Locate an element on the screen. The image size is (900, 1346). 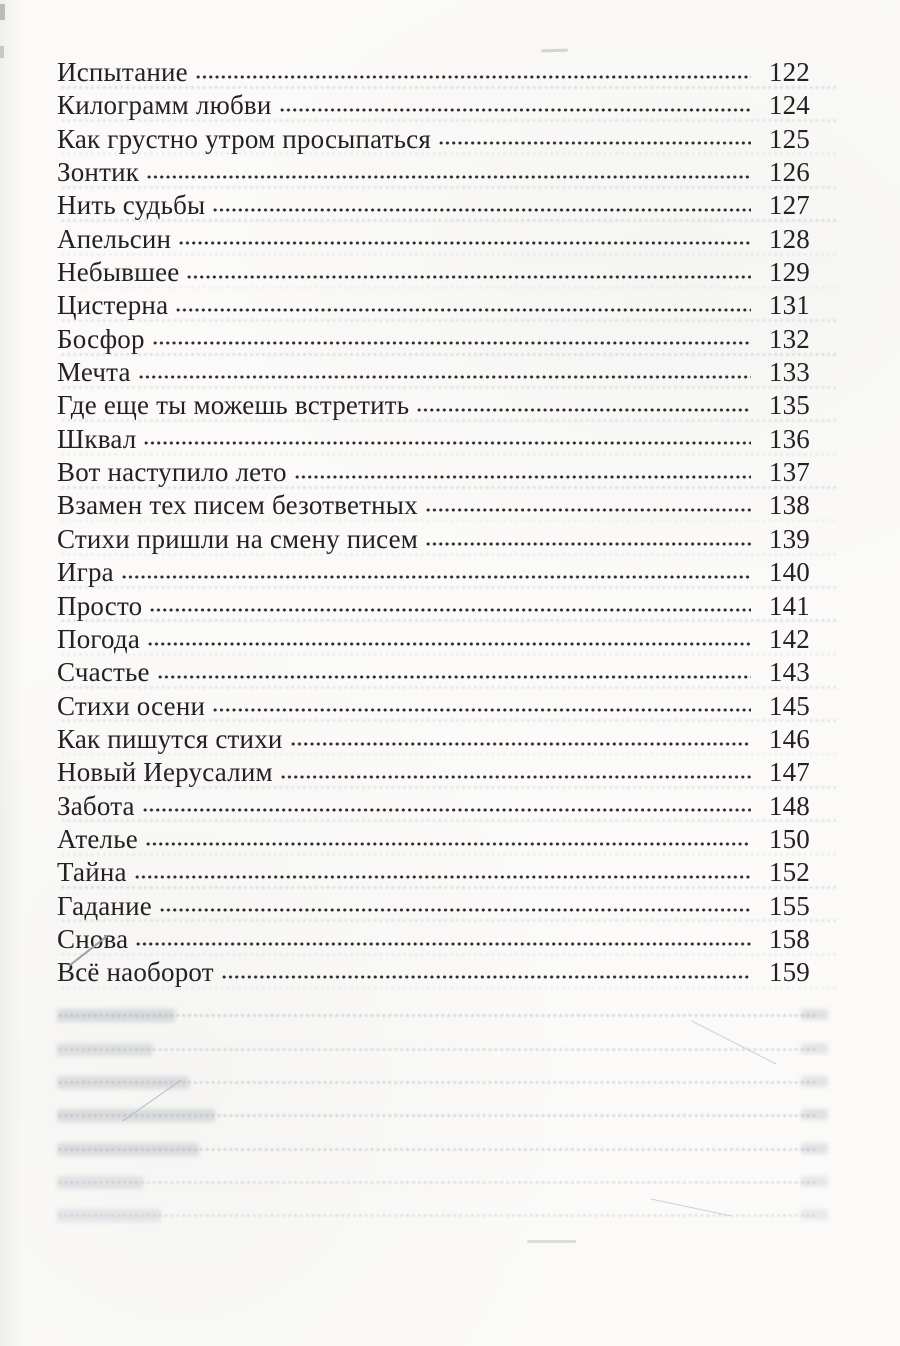
toc-entry-title: Испытание is located at coordinates (122, 72).